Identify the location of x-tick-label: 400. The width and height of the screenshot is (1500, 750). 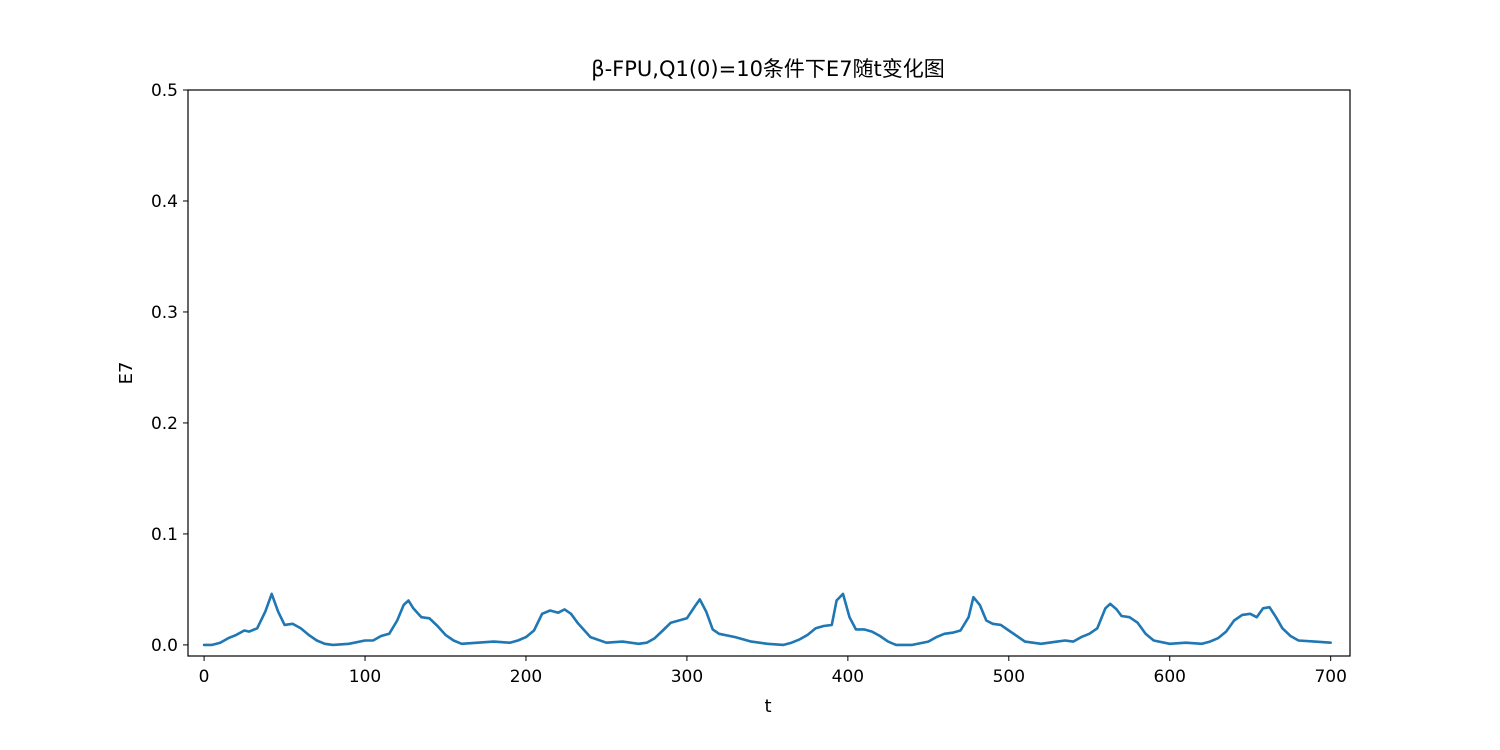
(848, 677).